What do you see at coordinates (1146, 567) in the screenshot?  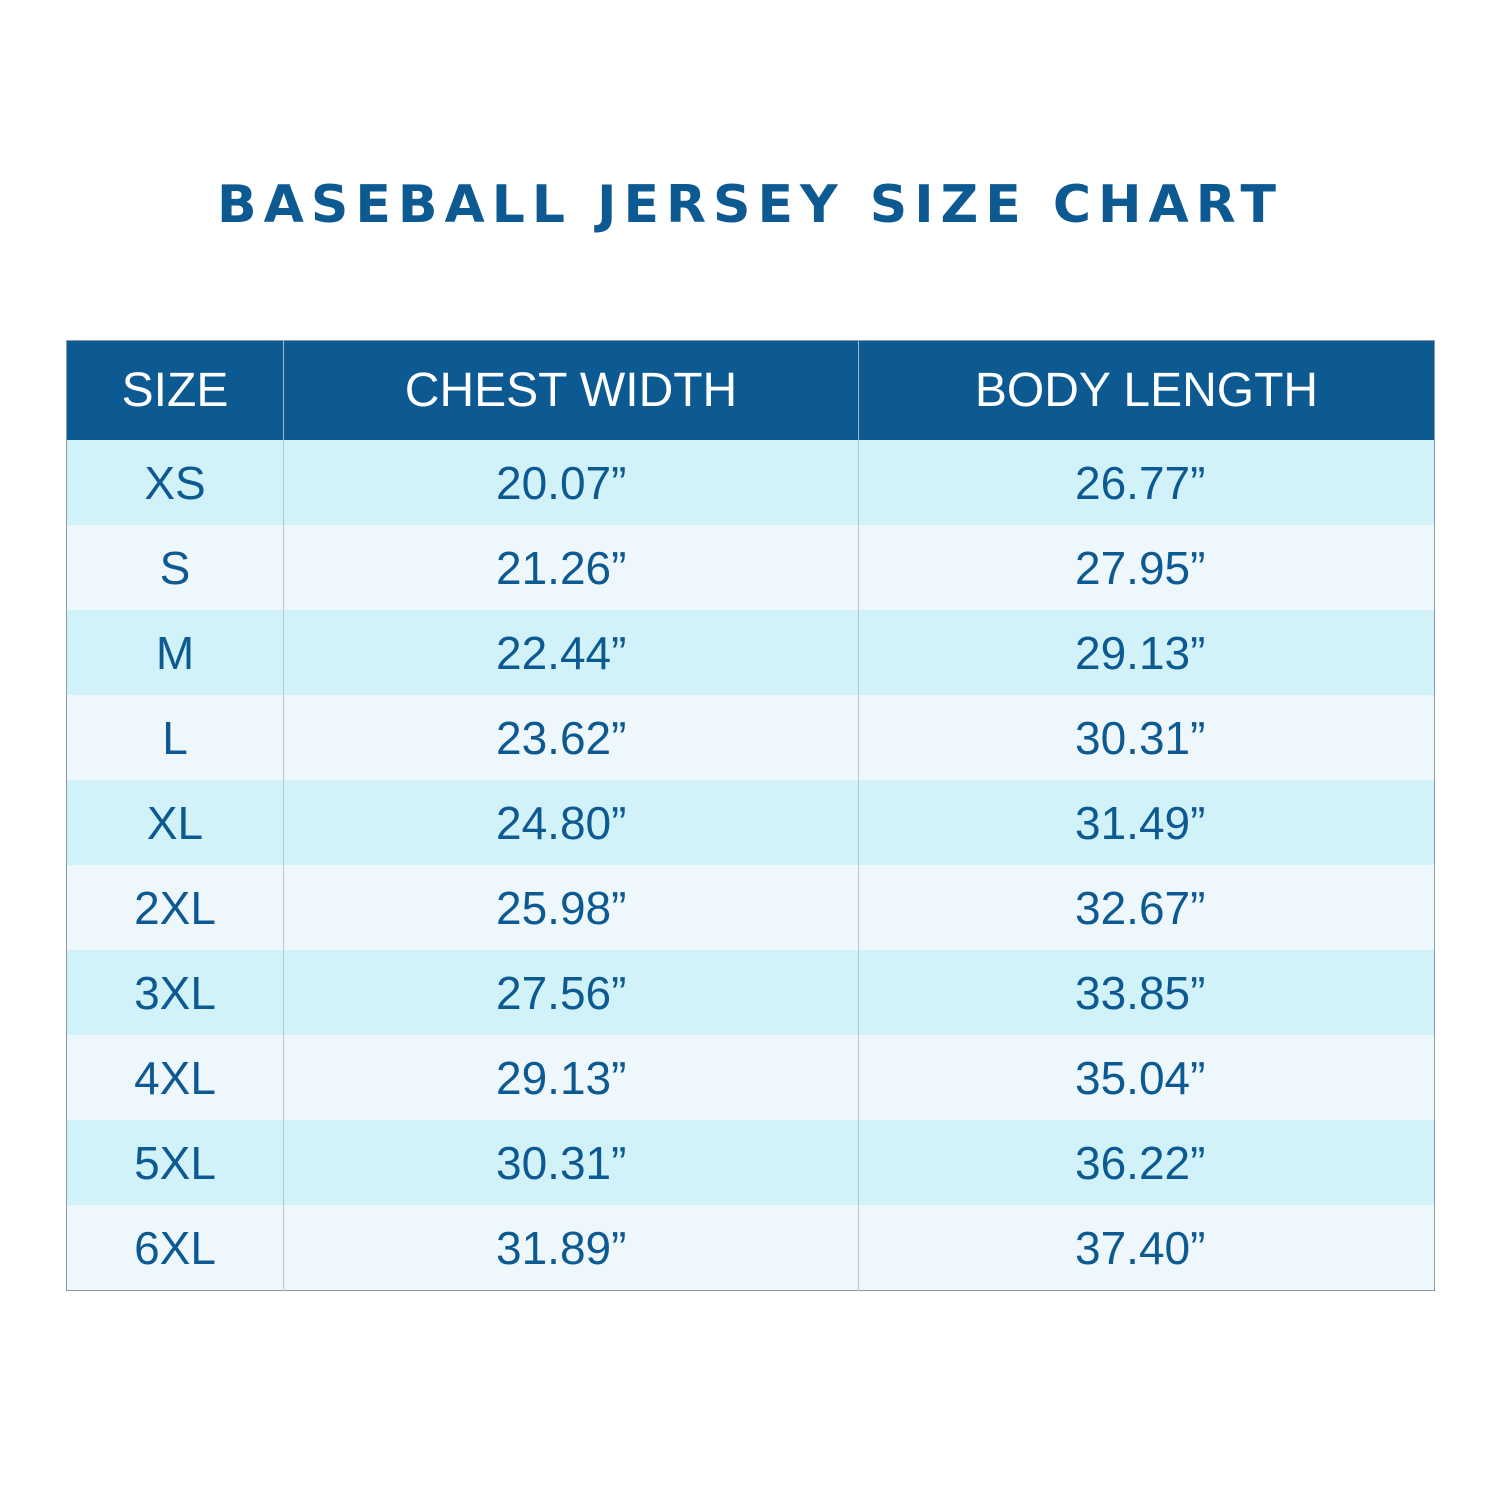 I see `body-length-cell: 27.95”` at bounding box center [1146, 567].